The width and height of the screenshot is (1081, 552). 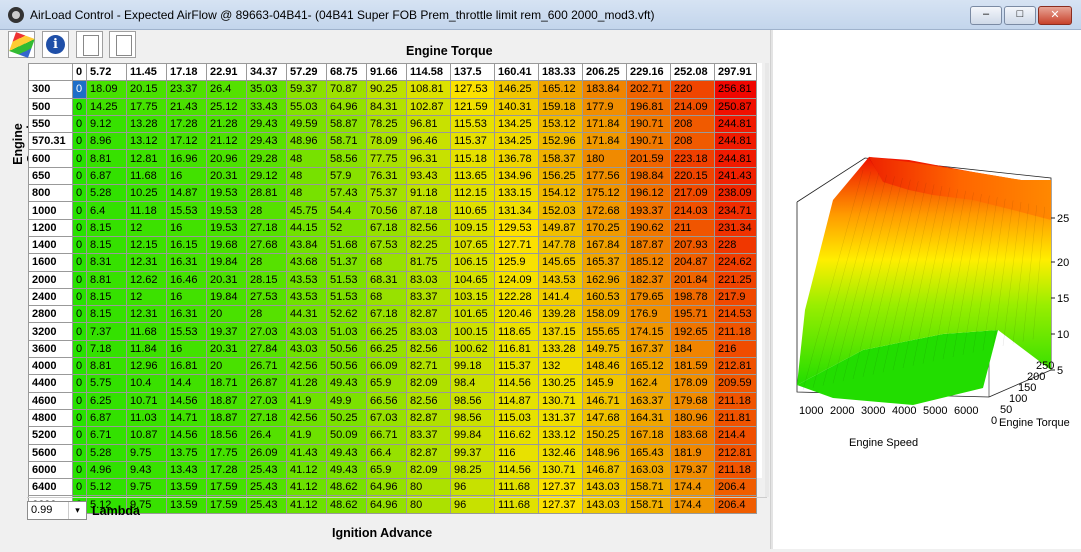 I want to click on airflow-cell: 139.28, so click(x=560, y=314).